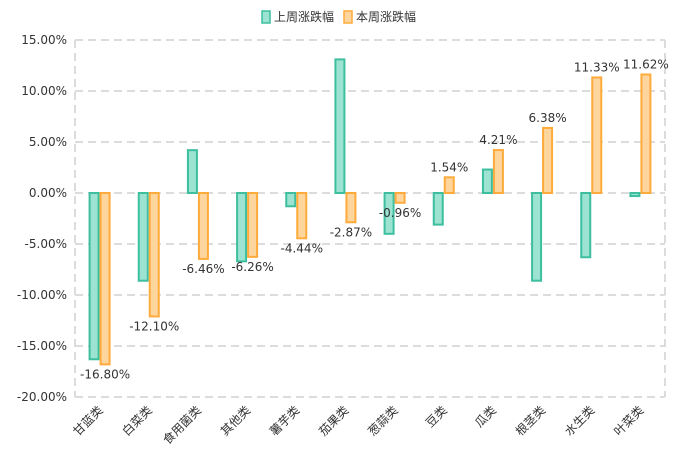 The height and width of the screenshot is (463, 682). I want to click on data-label: -6.26%, so click(252, 267).